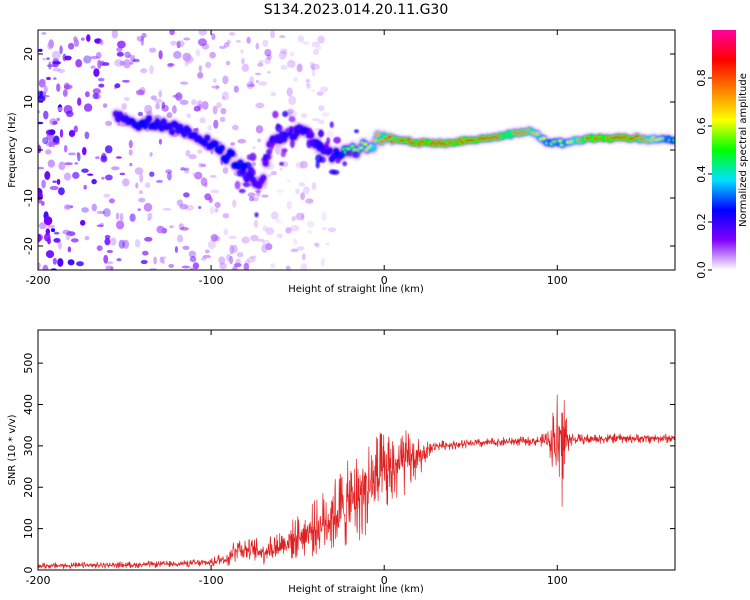 This screenshot has width=750, height=600. Describe the element at coordinates (743, 150) in the screenshot. I see `colorbar-label: Normalized spectral amplitude` at that location.